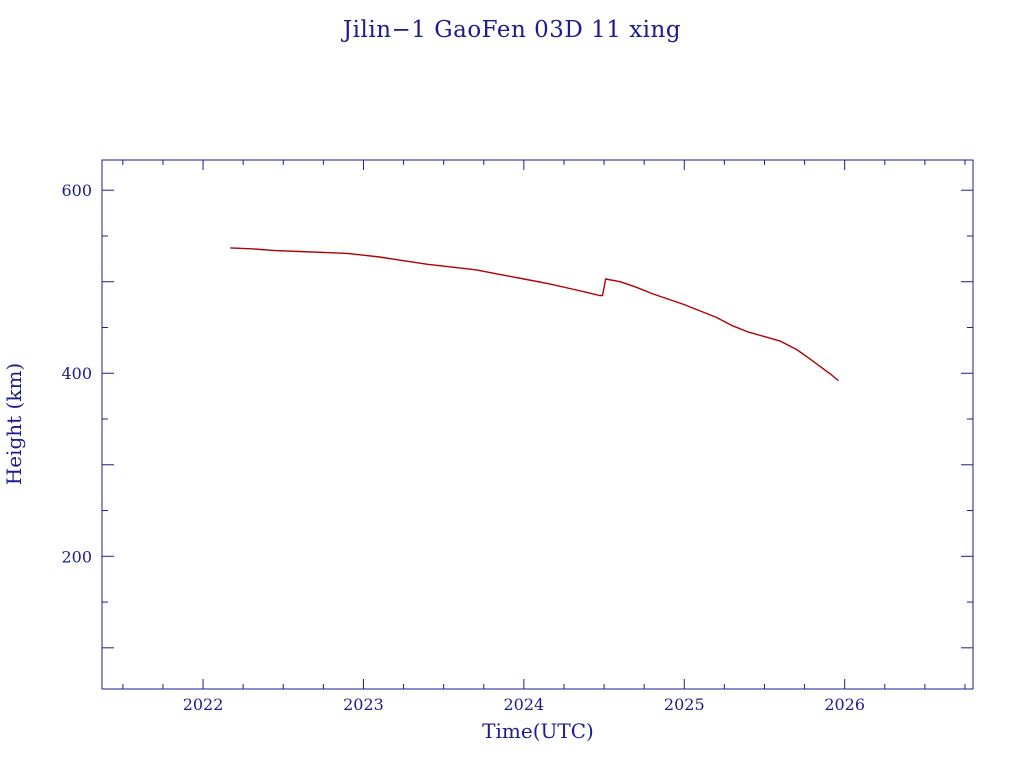 The width and height of the screenshot is (1024, 768). Describe the element at coordinates (538, 731) in the screenshot. I see `x-axis-label: Time(UTC)` at that location.